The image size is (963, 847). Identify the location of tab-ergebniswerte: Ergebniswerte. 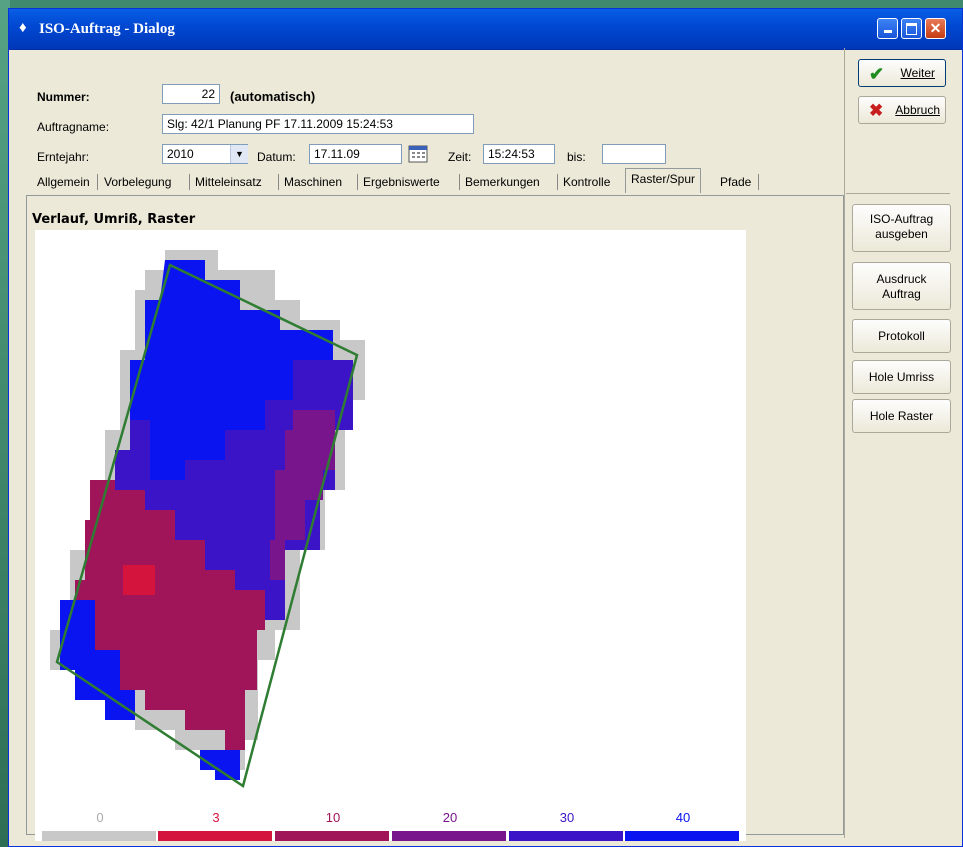
(401, 182).